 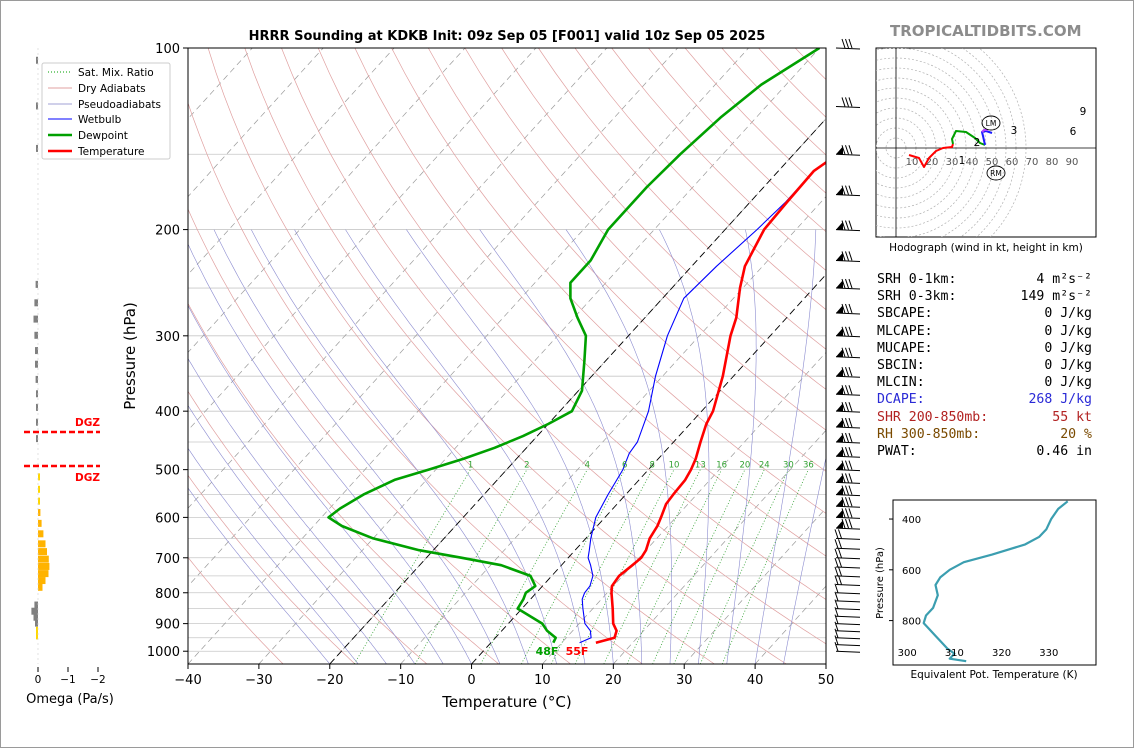 What do you see at coordinates (1072, 162) in the screenshot?
I see `hodograph-ring-label: 90` at bounding box center [1072, 162].